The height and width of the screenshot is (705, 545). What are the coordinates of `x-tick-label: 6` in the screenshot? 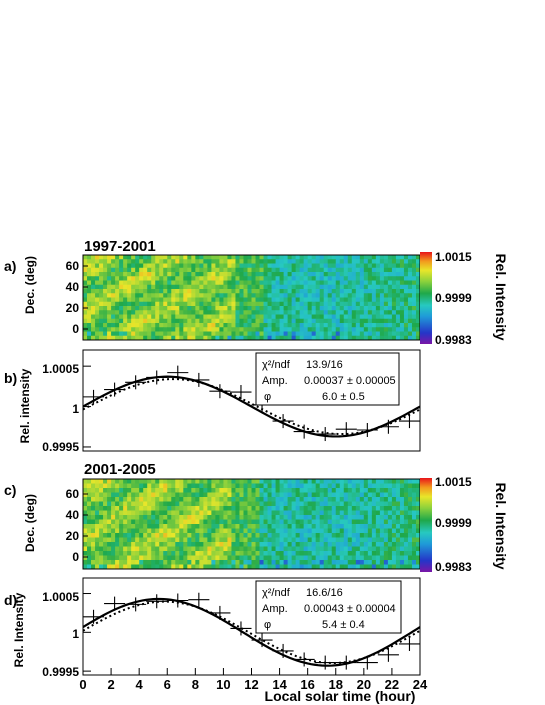 It's located at (167, 684).